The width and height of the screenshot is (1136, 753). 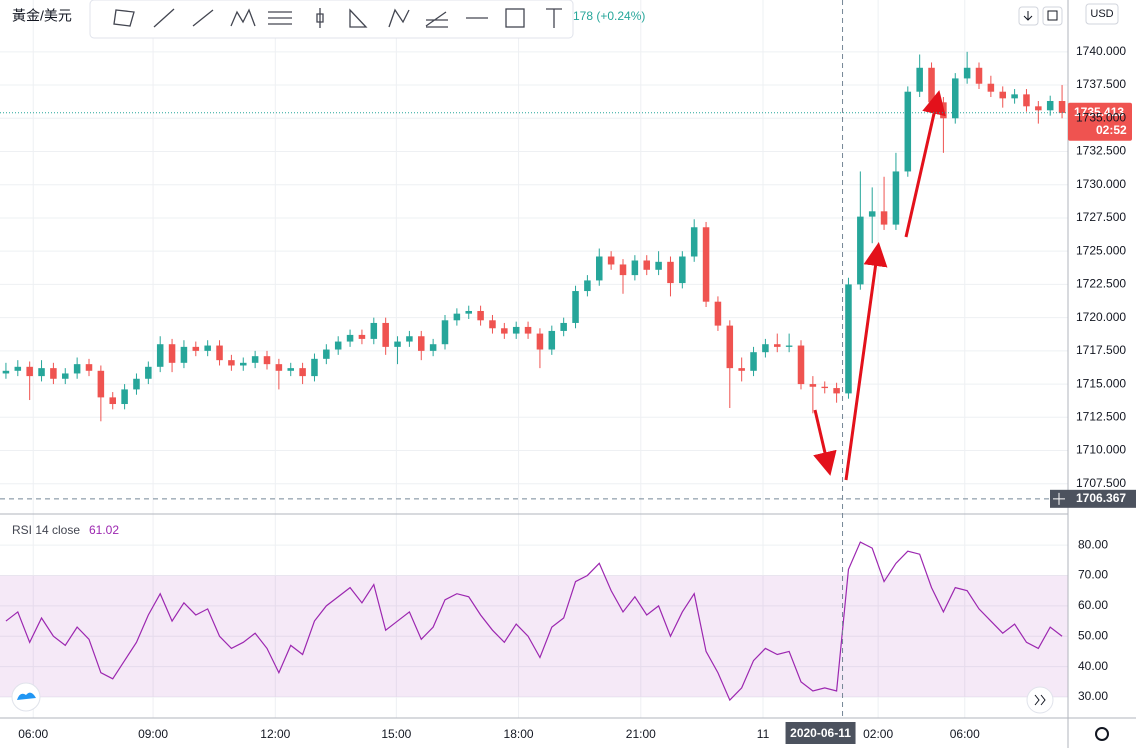 I want to click on settings-button, so click(x=1102, y=734).